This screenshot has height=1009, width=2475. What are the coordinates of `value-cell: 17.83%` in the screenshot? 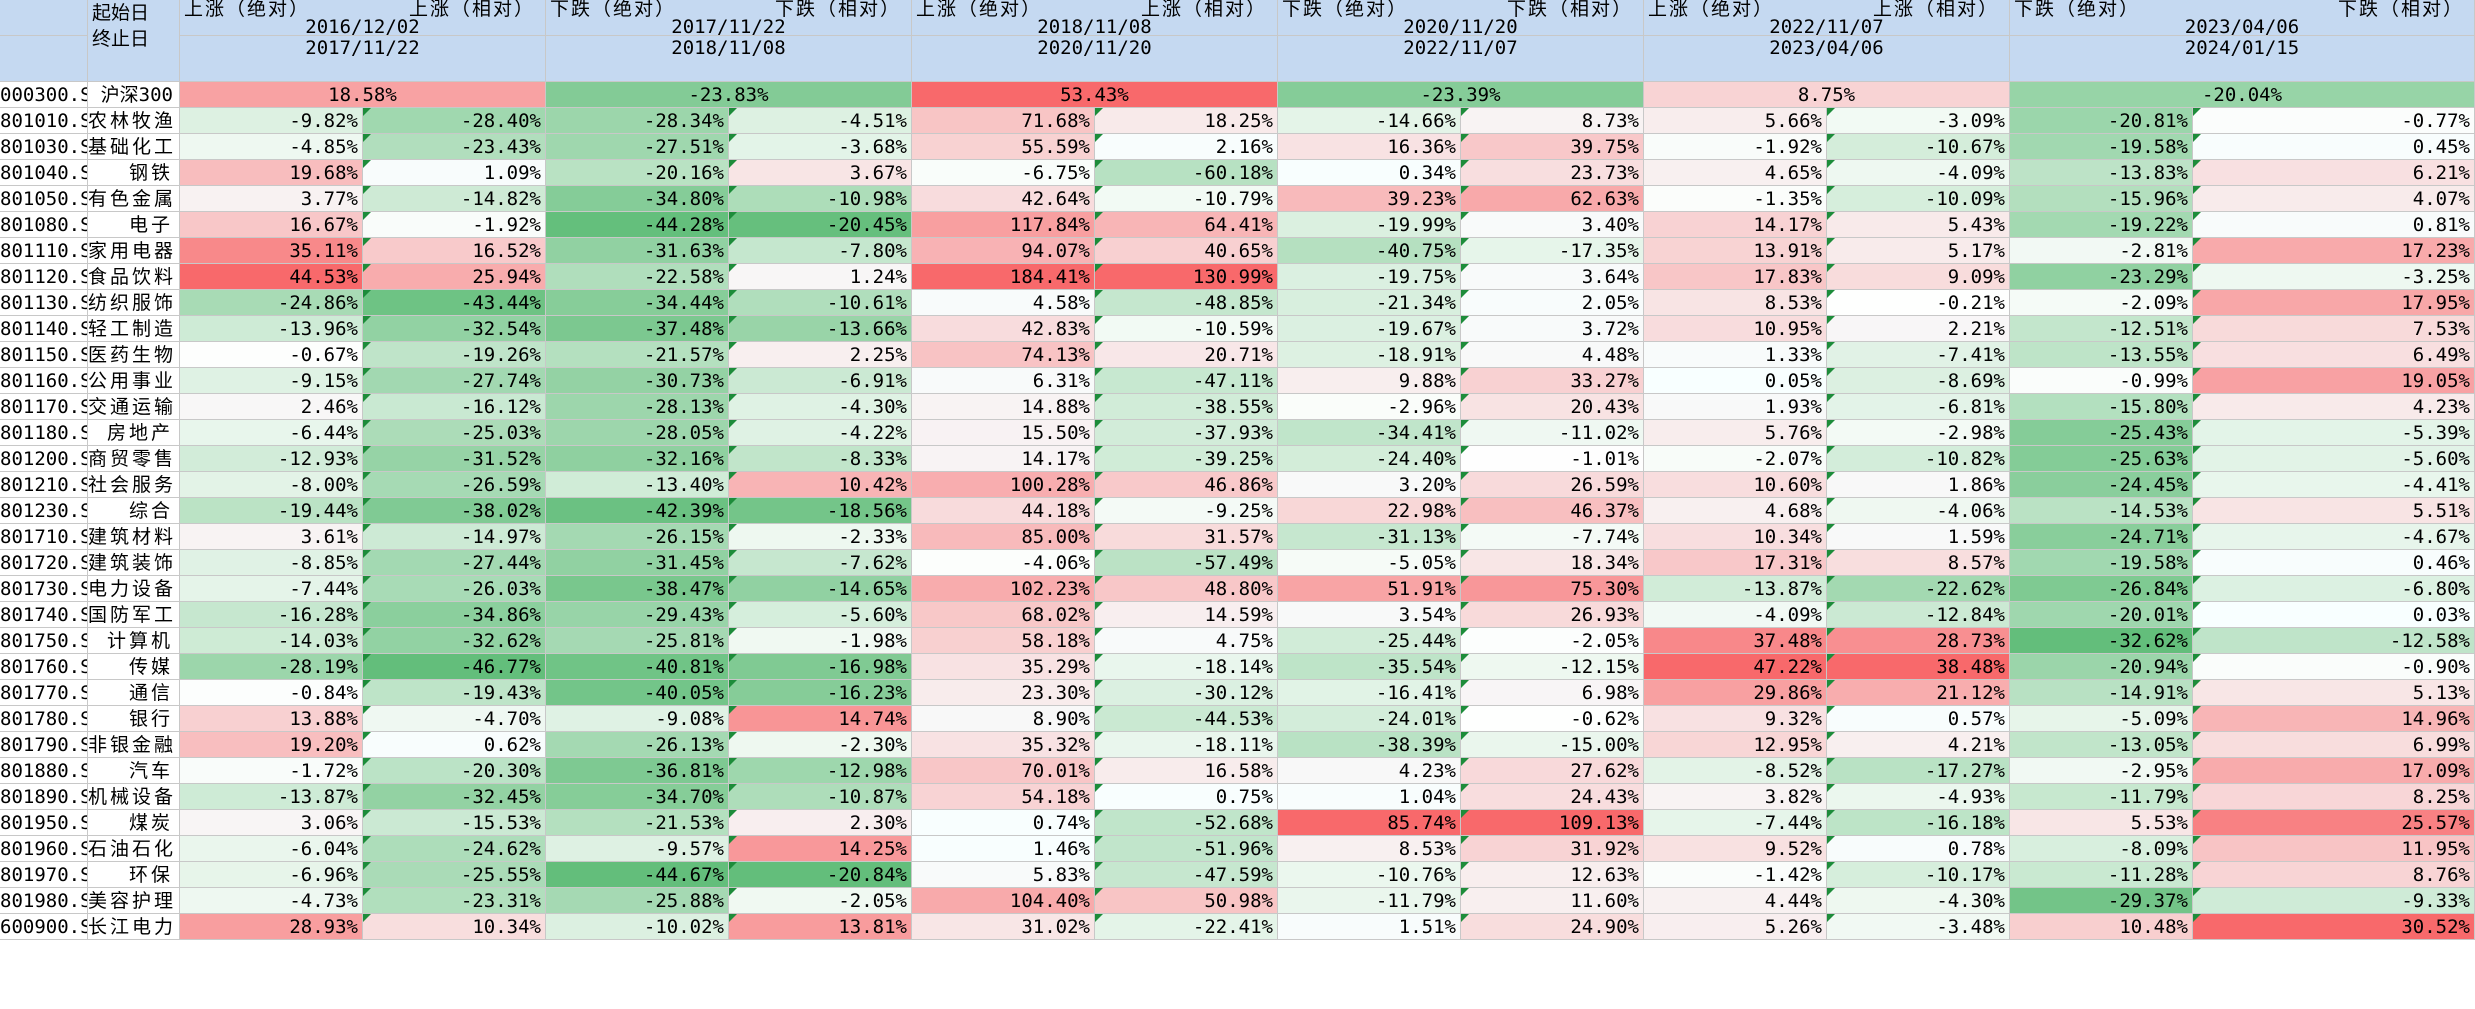 It's located at (1735, 277).